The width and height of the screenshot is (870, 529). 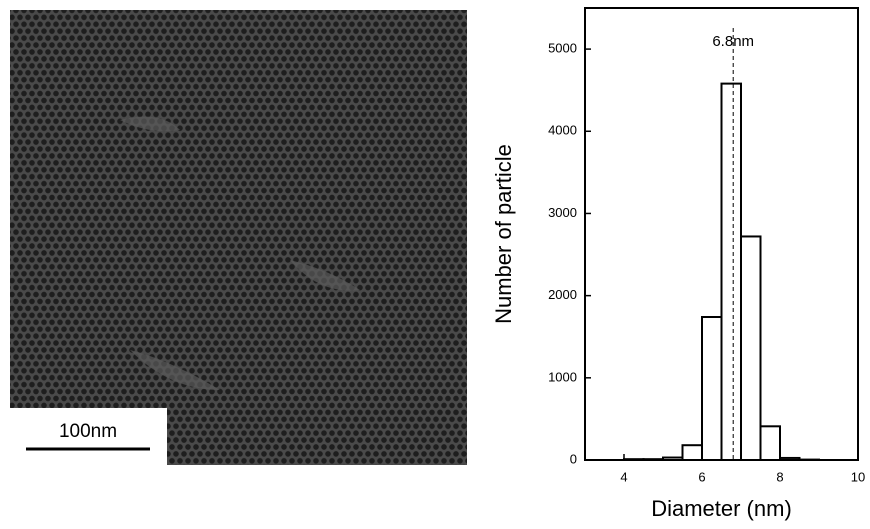 I want to click on y-tick-label: 5000, so click(x=562, y=48).